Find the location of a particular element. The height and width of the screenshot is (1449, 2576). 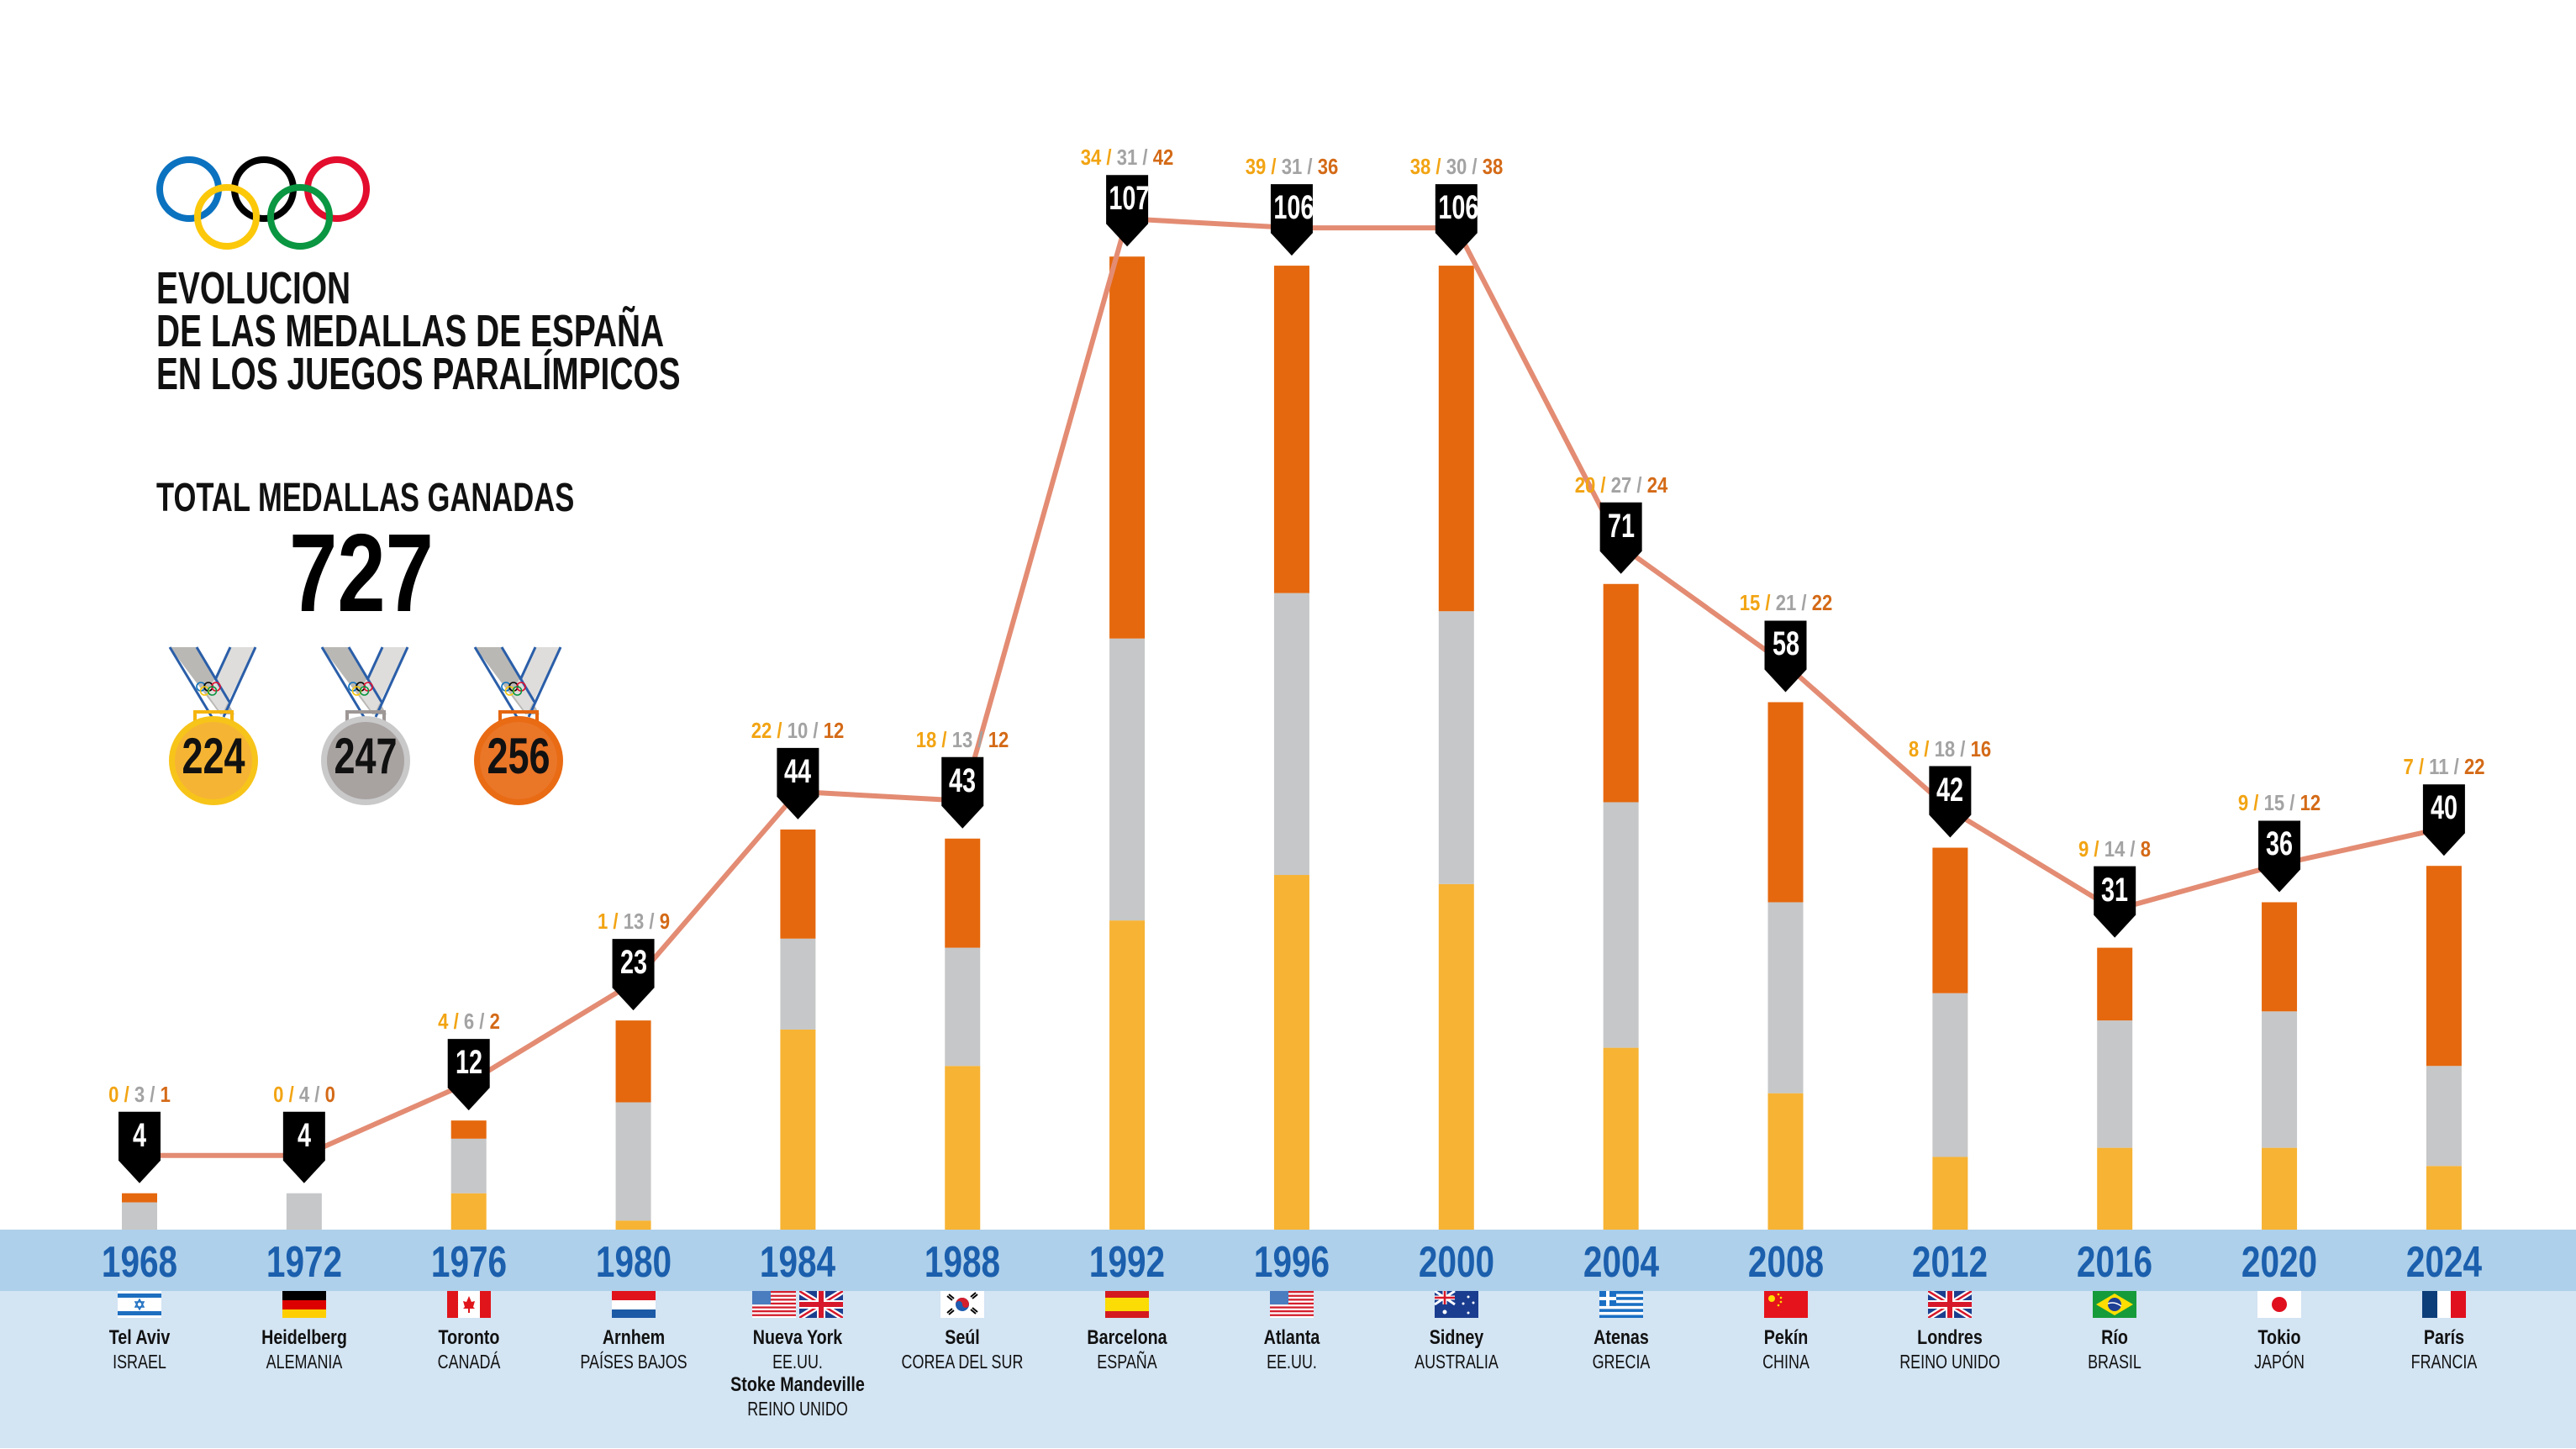

total-marker-2004 is located at coordinates (1620, 538).